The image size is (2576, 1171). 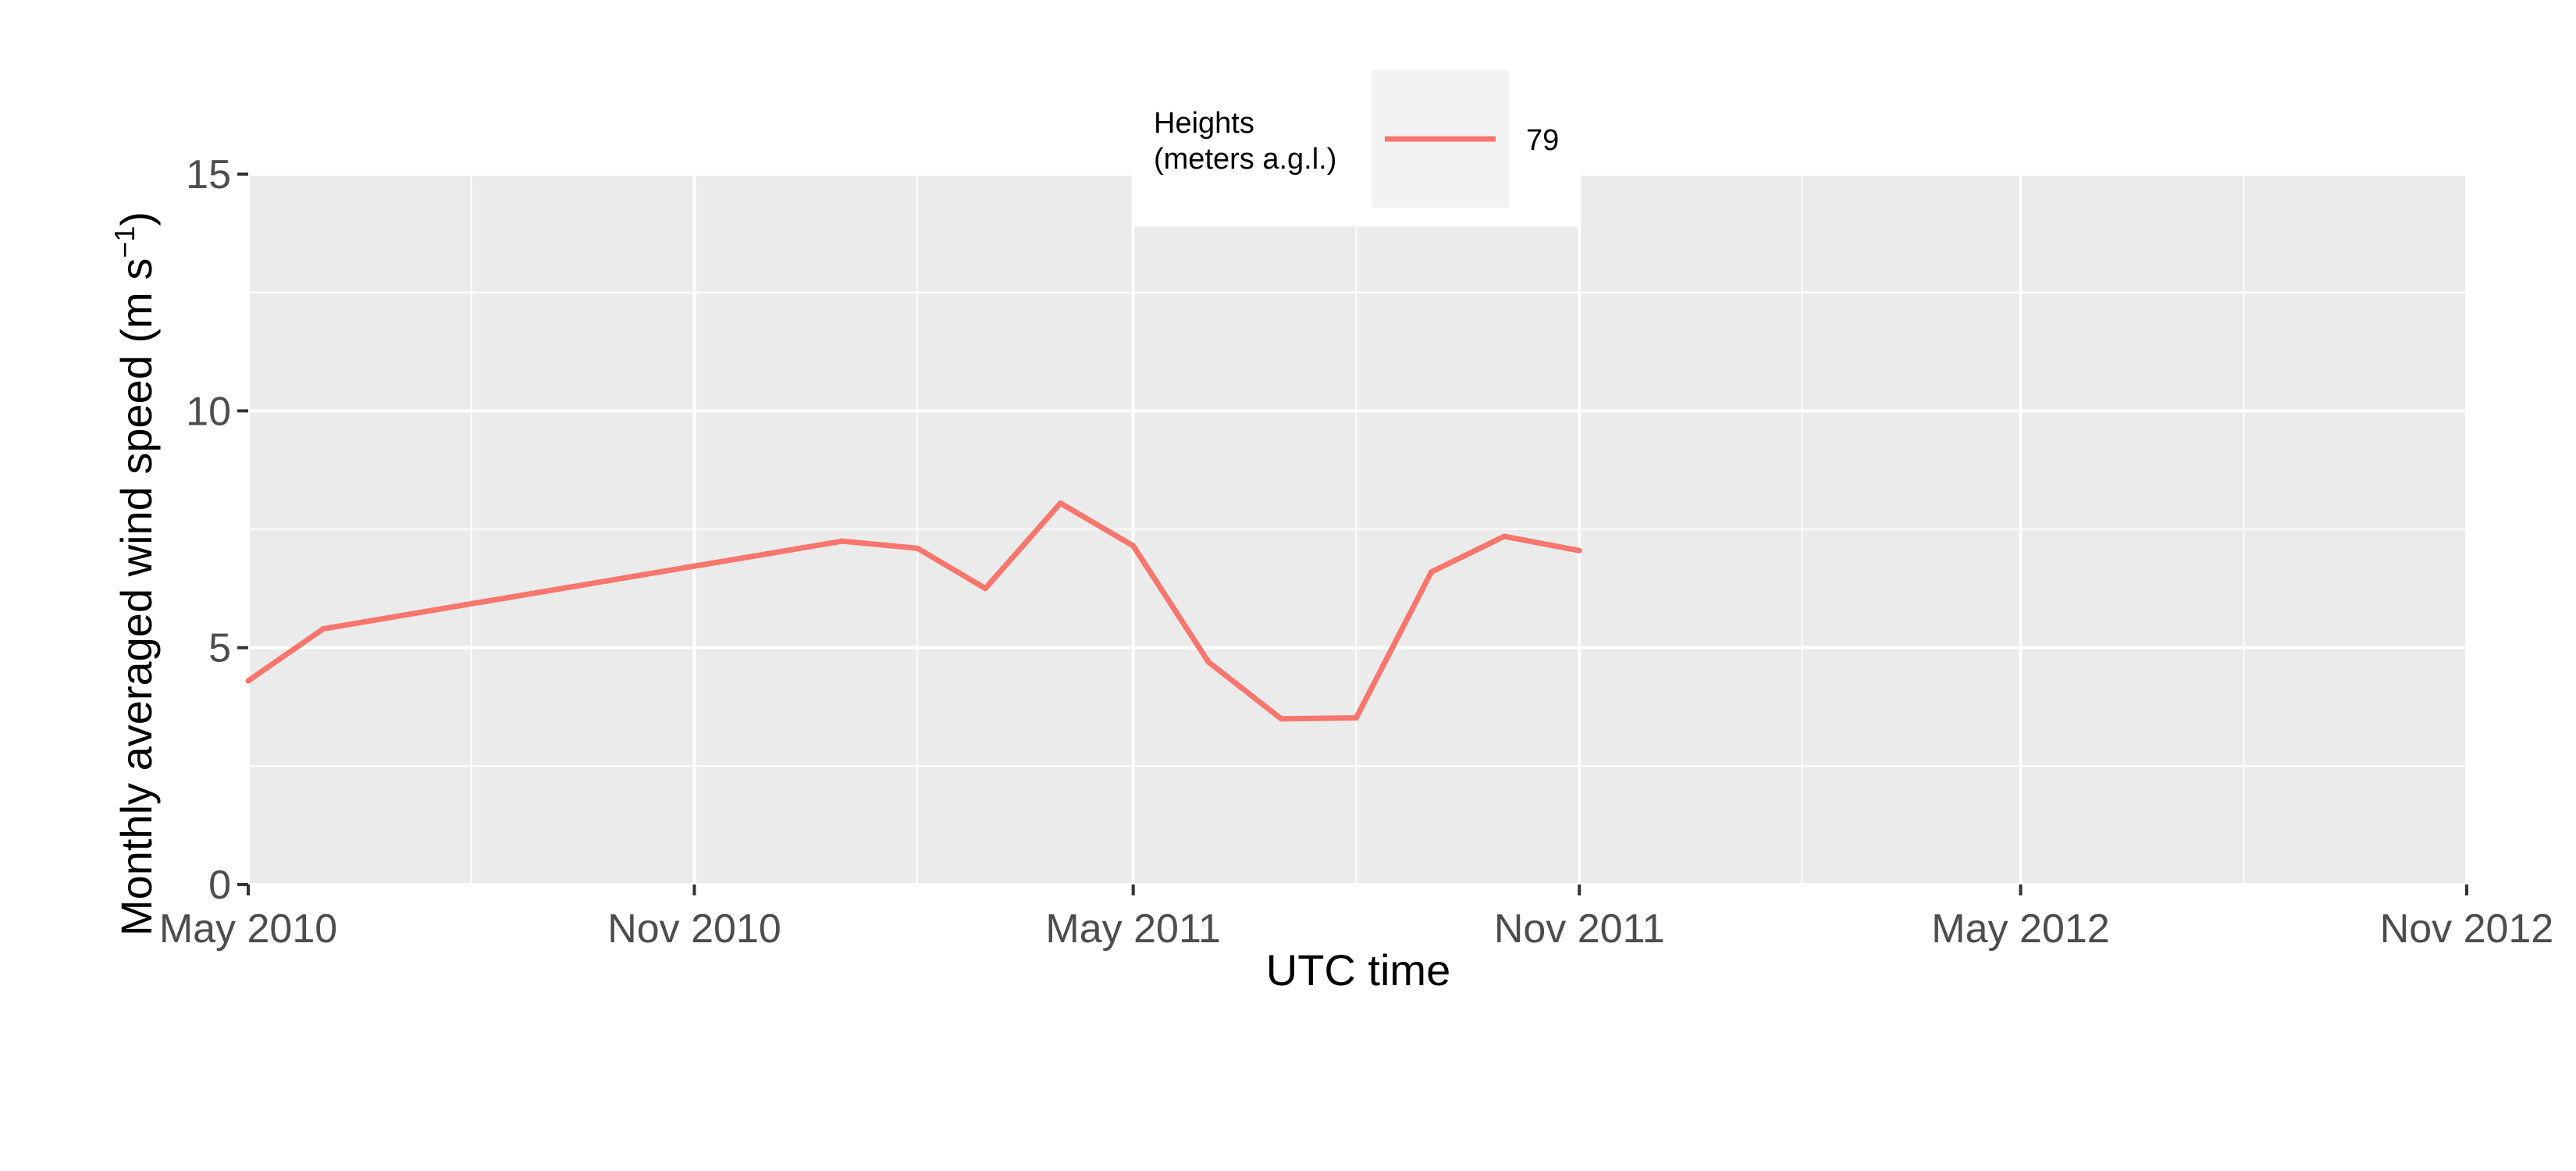 I want to click on x-tick-label: May 2012, so click(x=2020, y=929).